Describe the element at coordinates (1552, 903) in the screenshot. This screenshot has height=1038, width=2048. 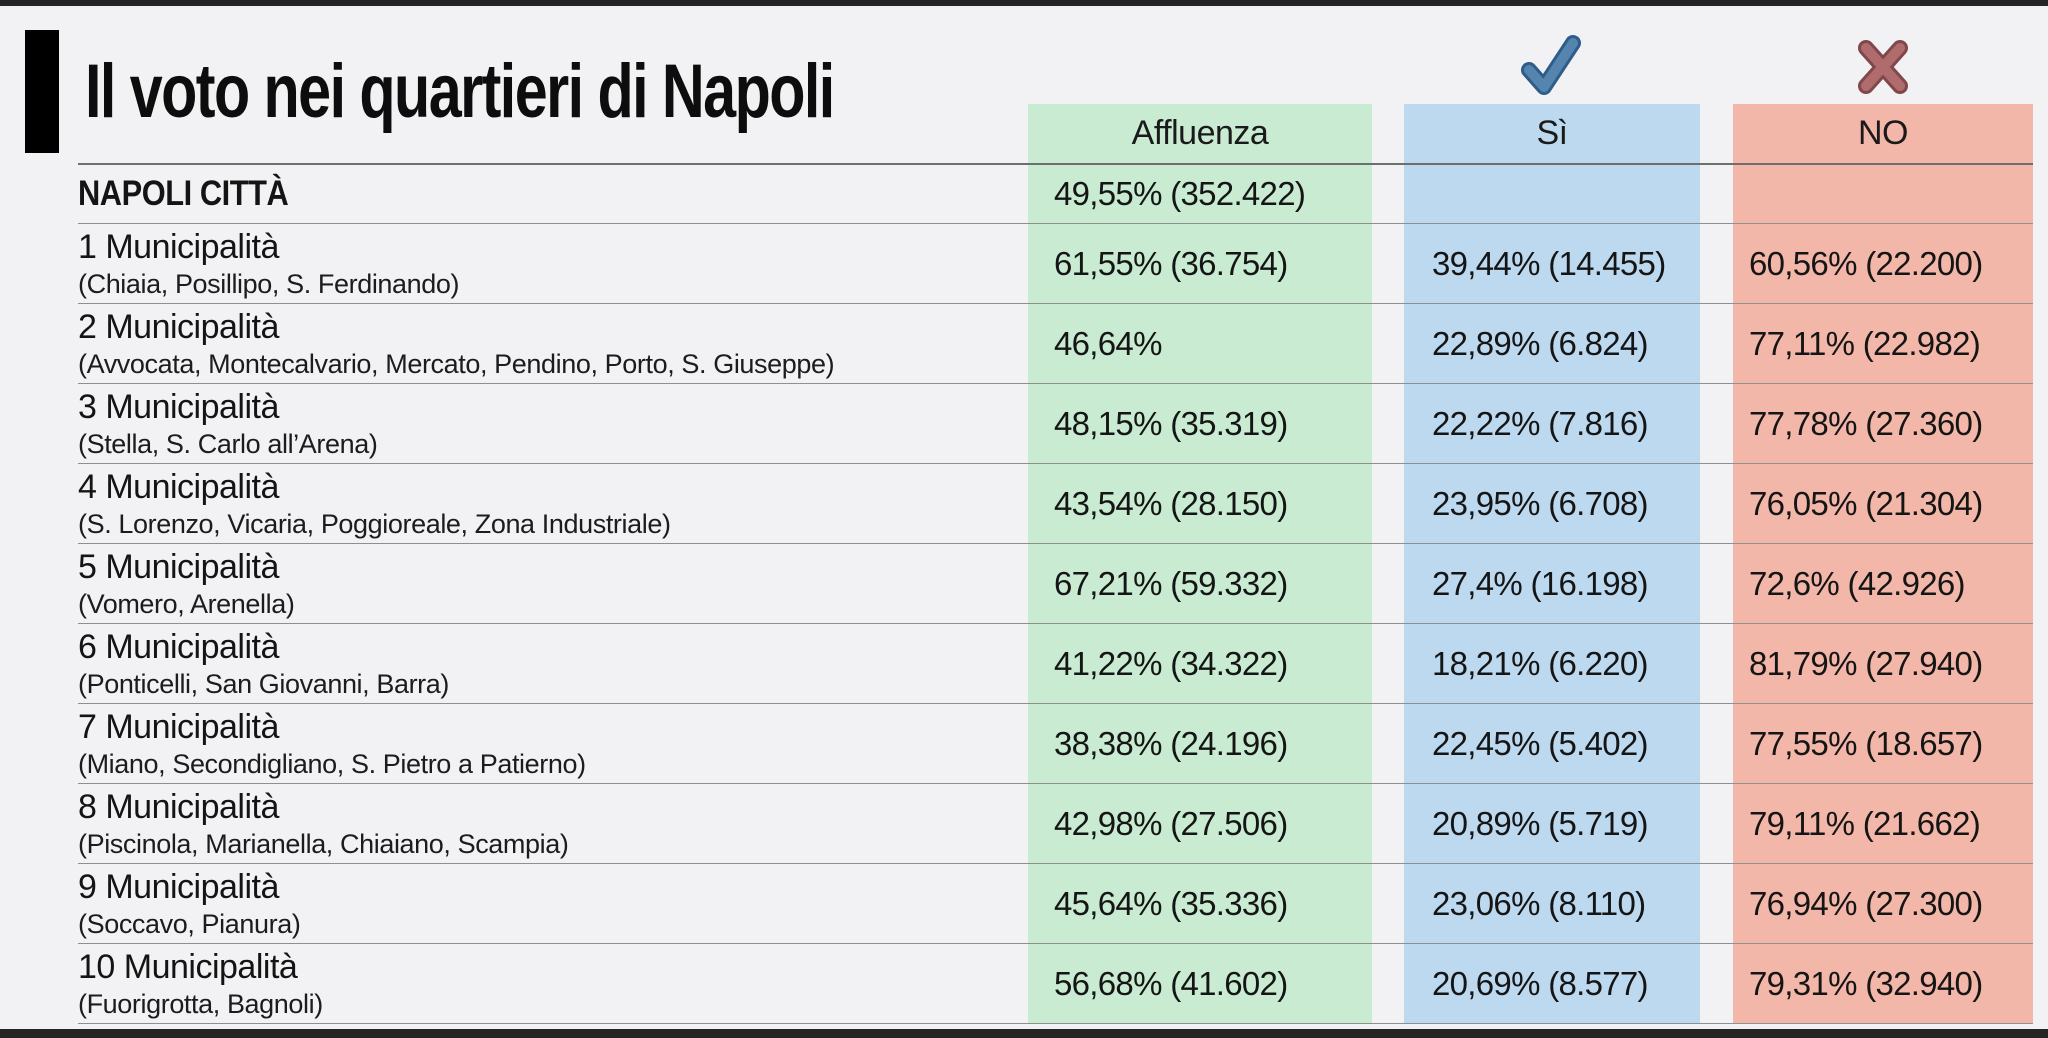
I see `si-value: 23,06% (8.110)` at that location.